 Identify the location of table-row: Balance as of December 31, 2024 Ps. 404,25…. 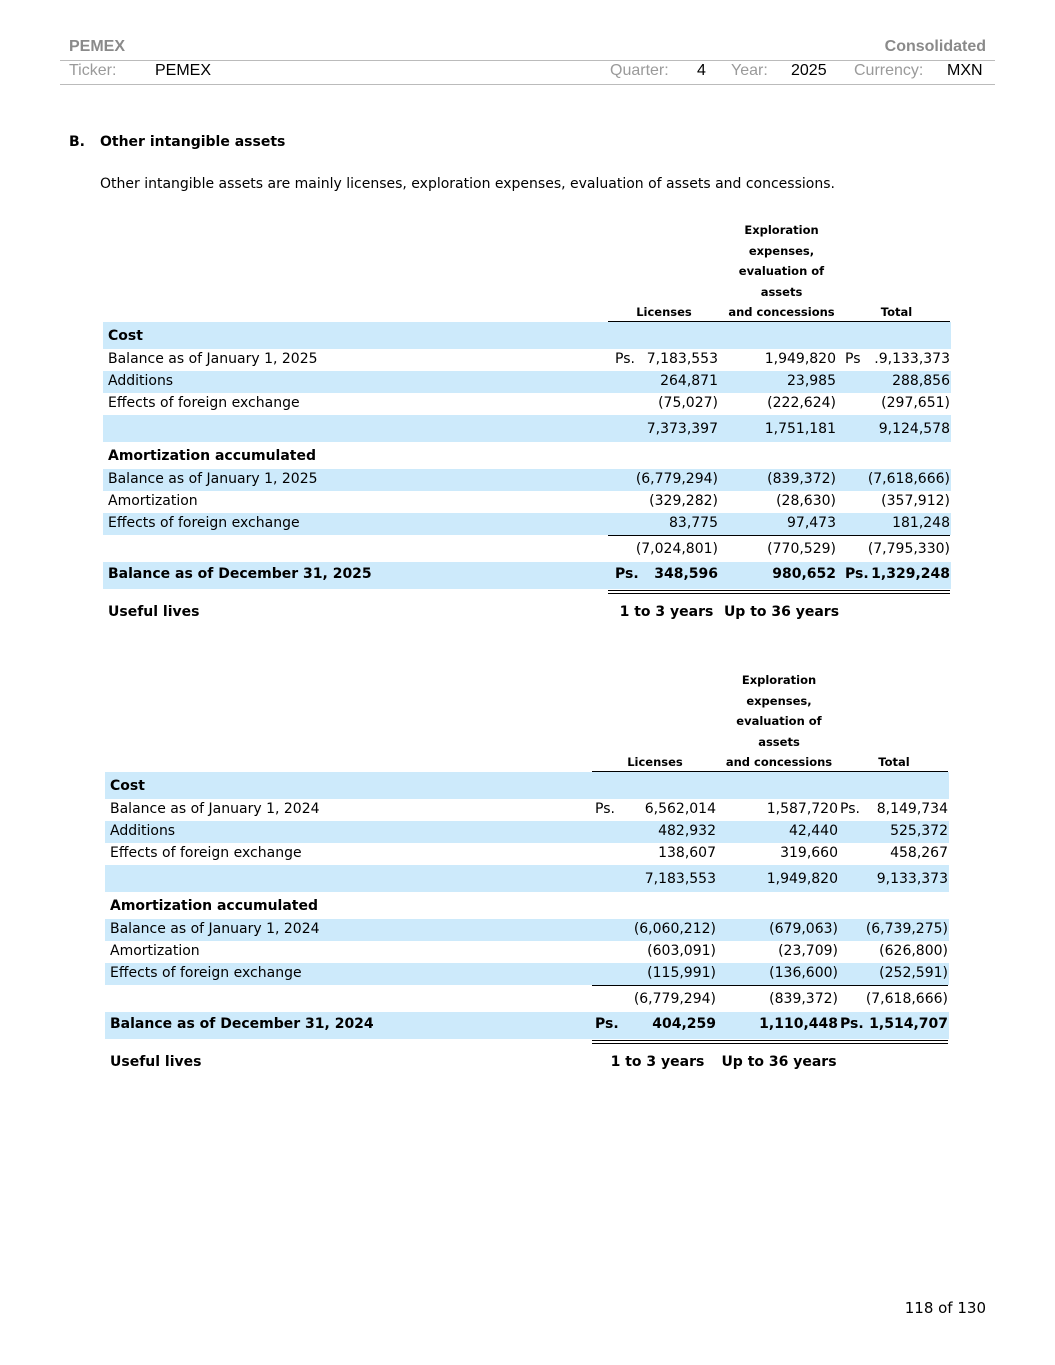
(527, 1025).